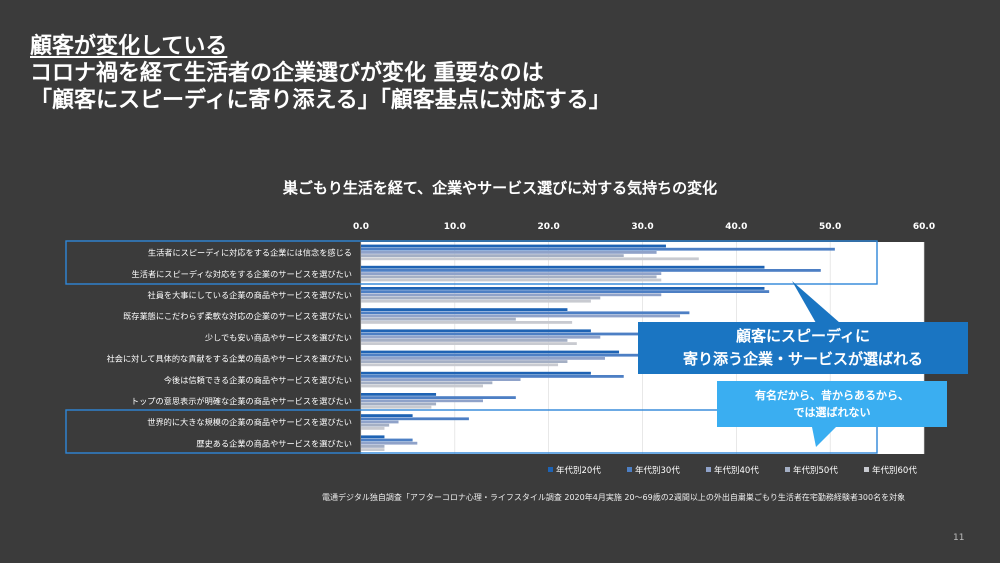  What do you see at coordinates (578, 470) in the screenshot?
I see `legend-label: 年代別20代` at bounding box center [578, 470].